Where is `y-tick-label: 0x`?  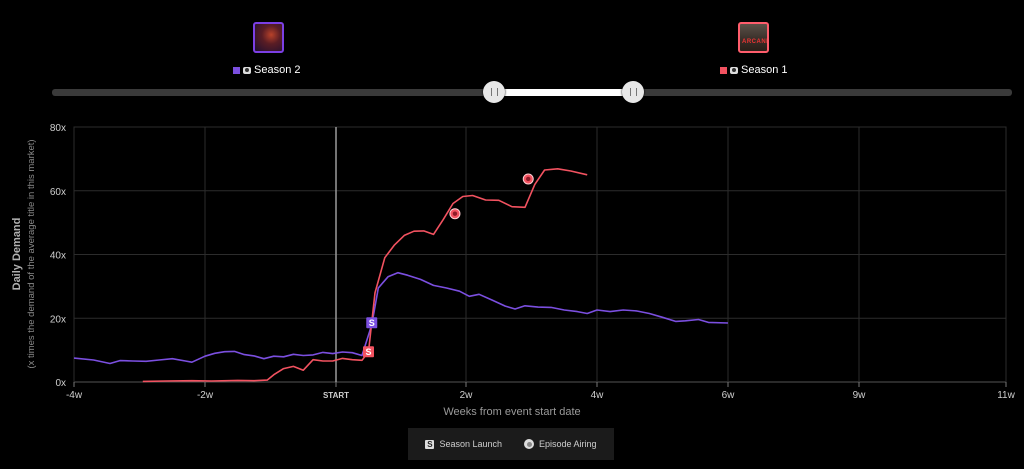 y-tick-label: 0x is located at coordinates (60, 383).